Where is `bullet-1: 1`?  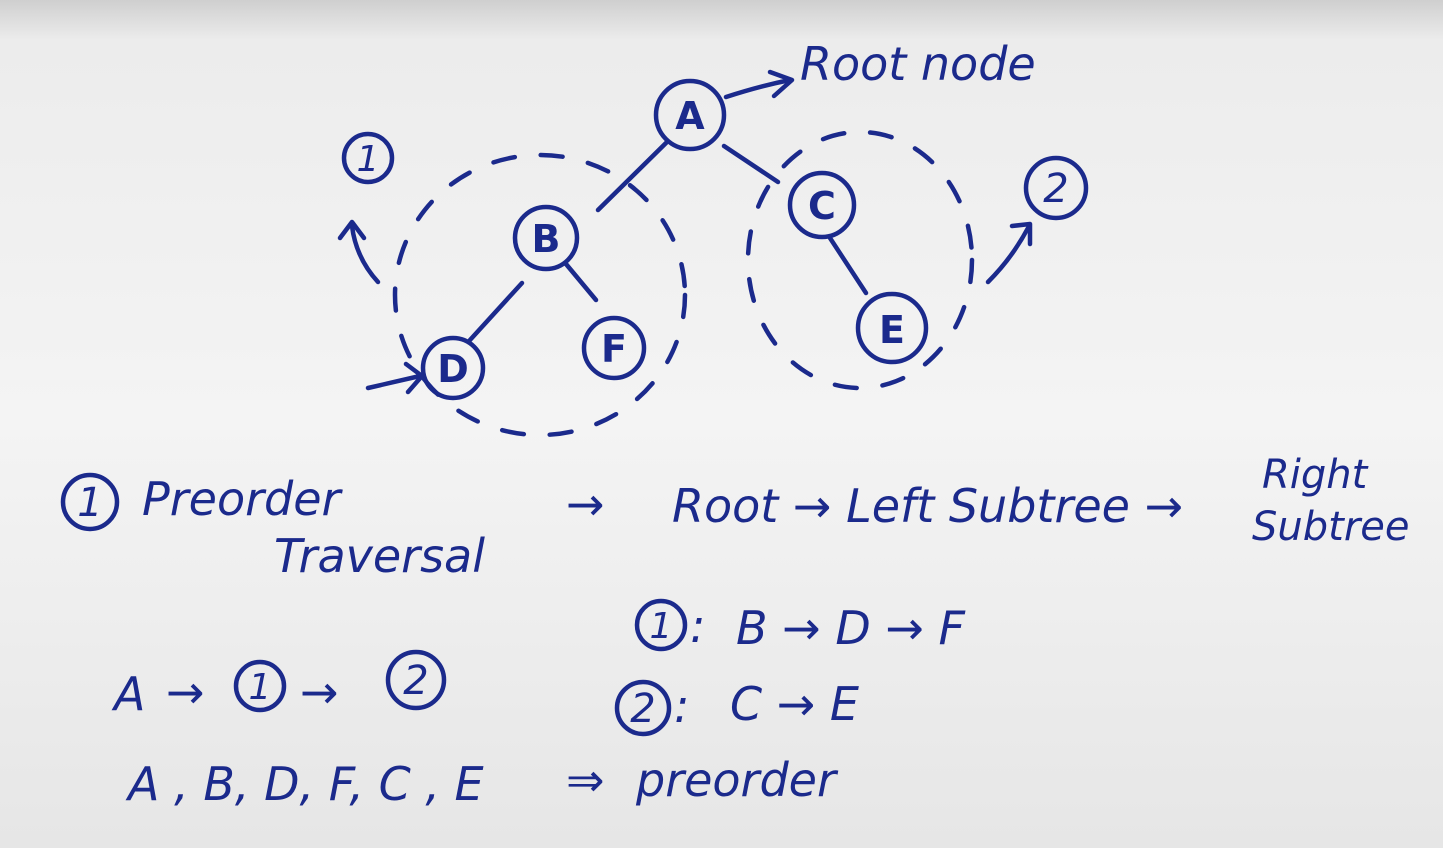 bullet-1: 1 is located at coordinates (90, 502).